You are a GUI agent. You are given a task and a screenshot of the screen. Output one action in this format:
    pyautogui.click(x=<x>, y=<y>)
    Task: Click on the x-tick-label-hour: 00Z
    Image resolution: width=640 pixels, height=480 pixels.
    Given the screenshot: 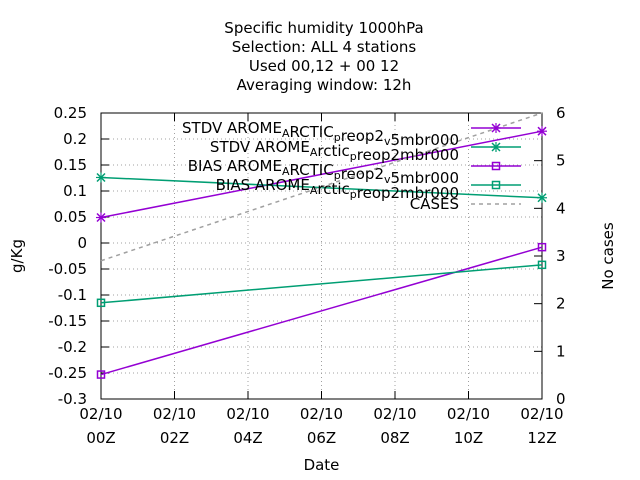 What is the action you would take?
    pyautogui.click(x=100, y=438)
    